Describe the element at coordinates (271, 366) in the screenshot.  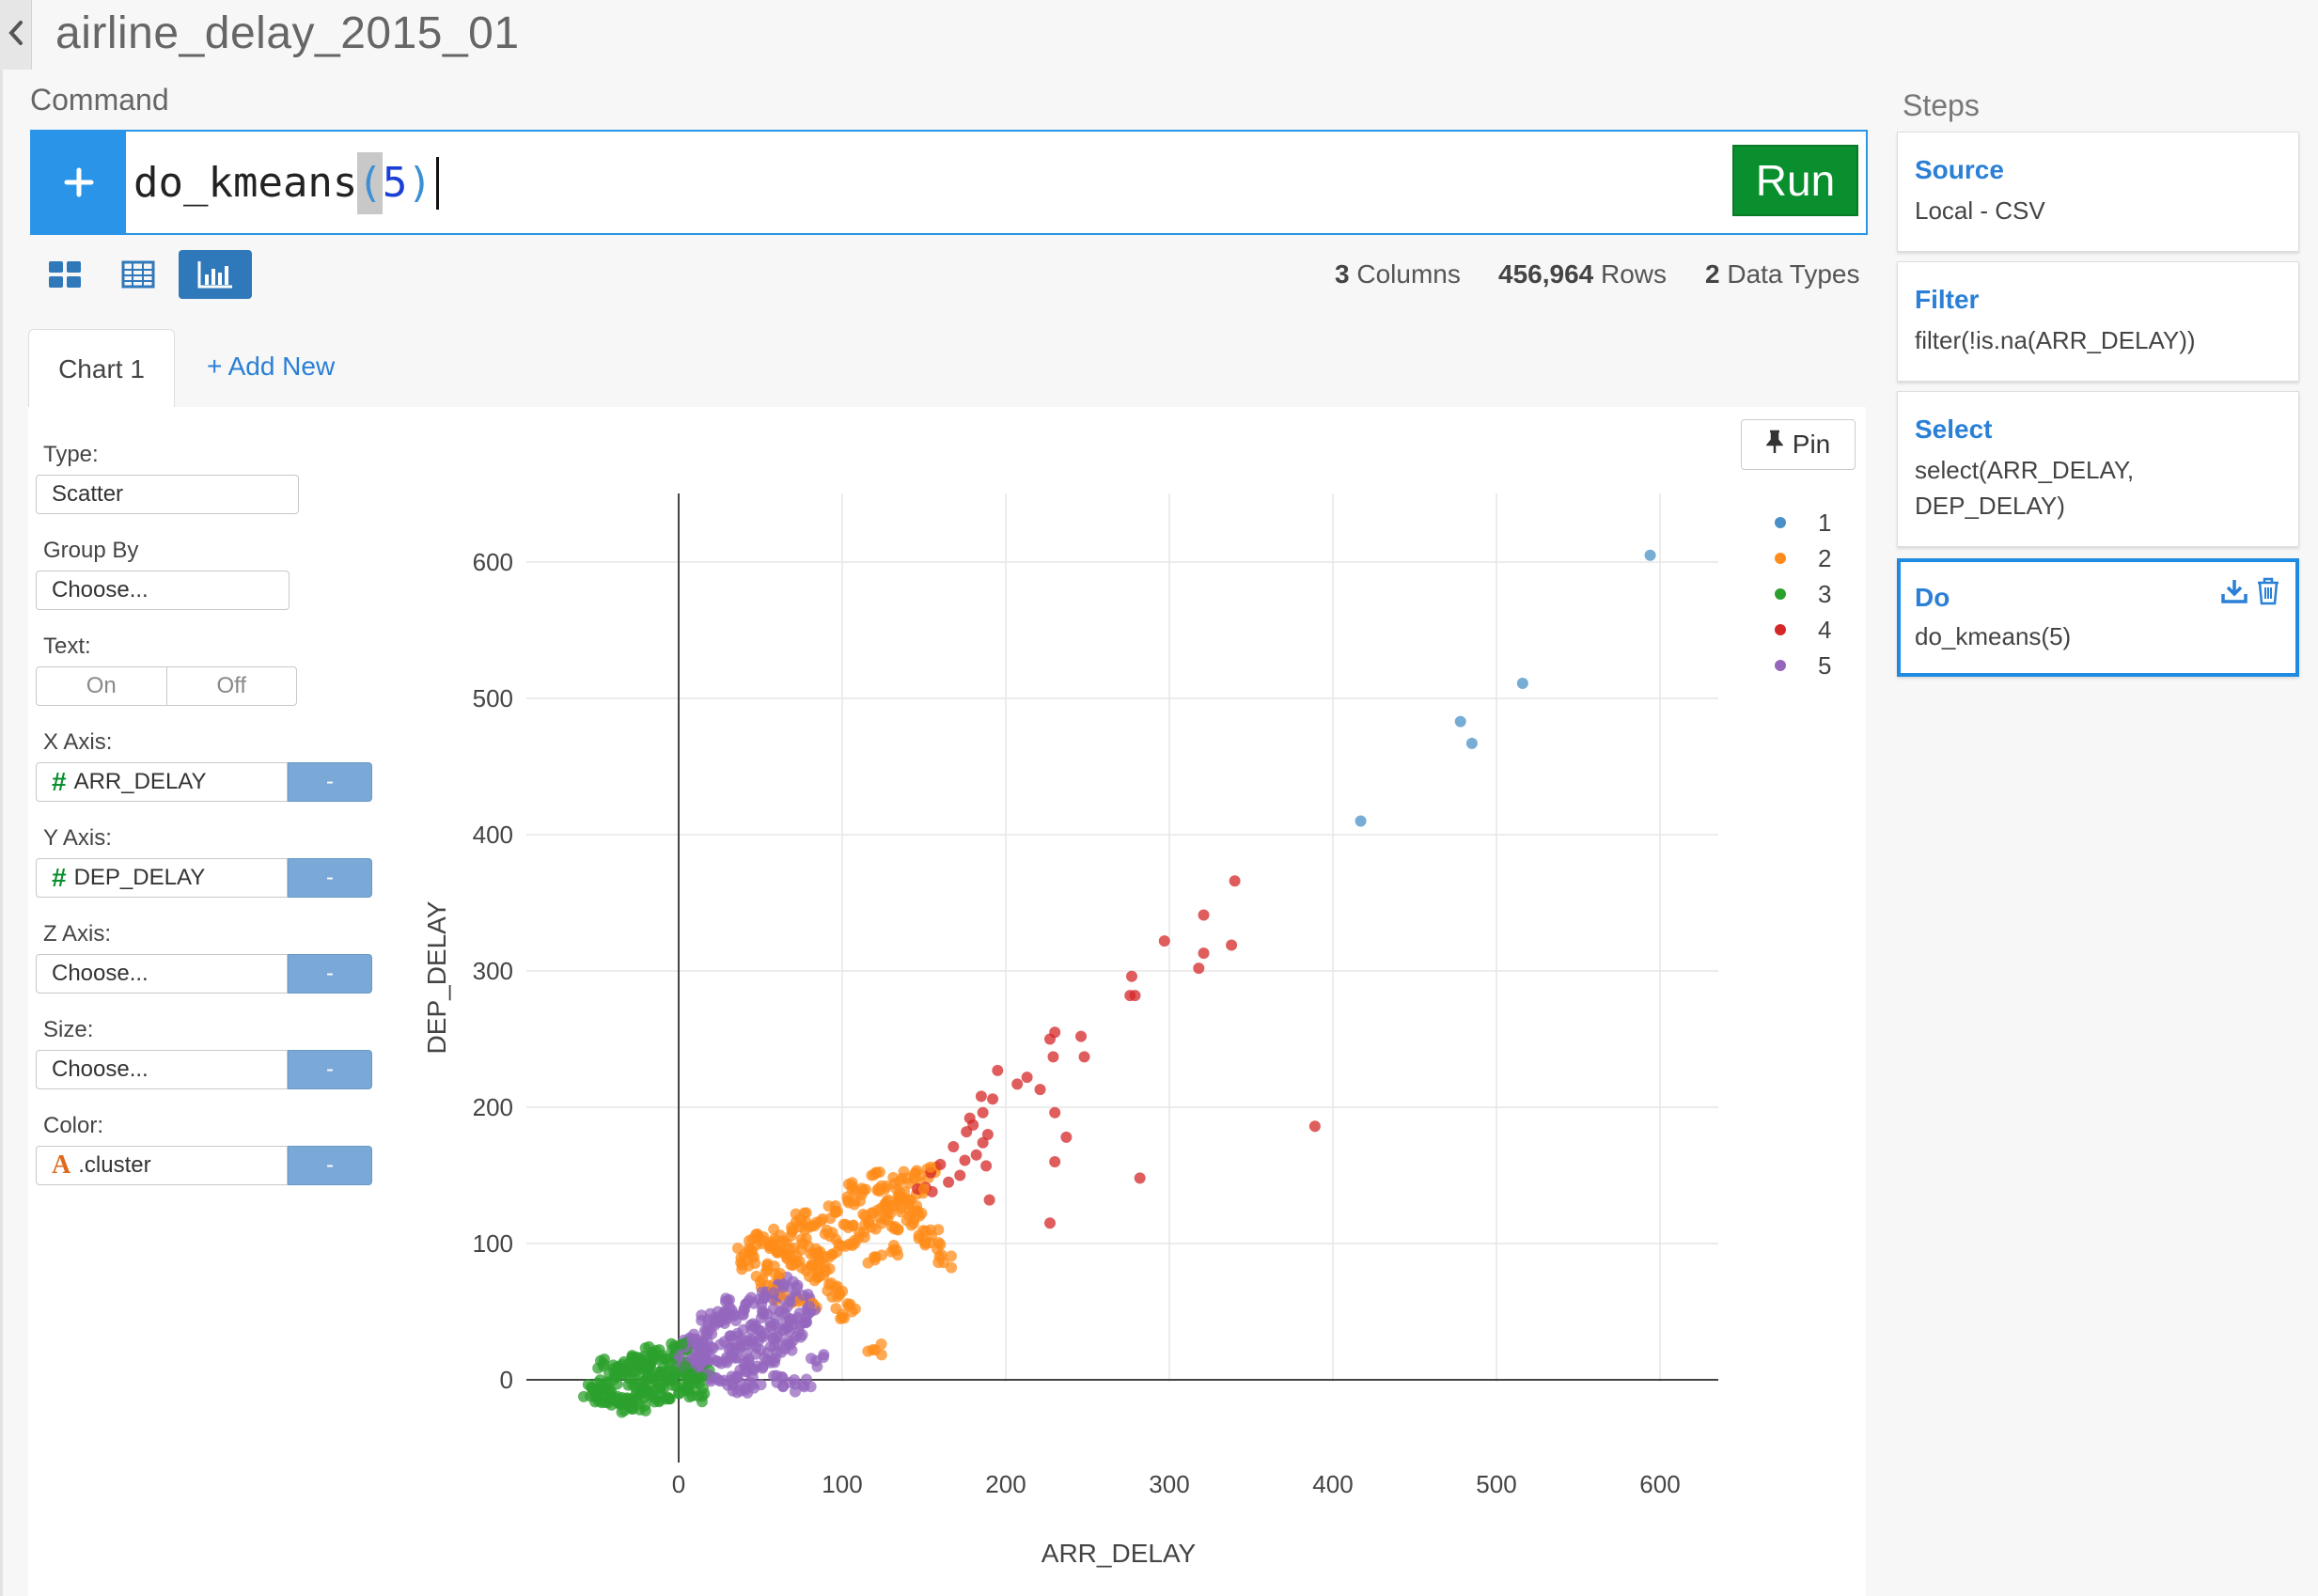
I see `add-new-chart-link: + Add New` at that location.